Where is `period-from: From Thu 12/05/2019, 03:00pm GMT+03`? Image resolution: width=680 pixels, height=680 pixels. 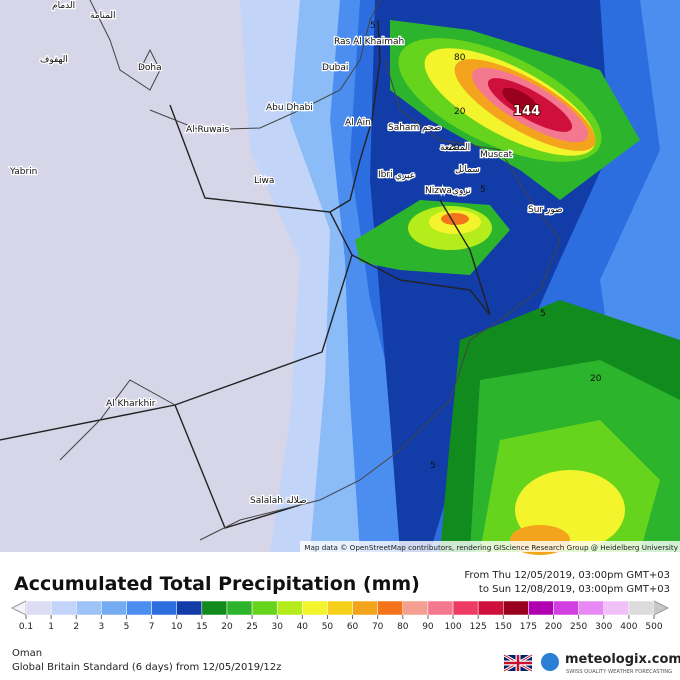
period-from: From Thu 12/05/2019, 03:00pm GMT+03 is located at coordinates (567, 575).